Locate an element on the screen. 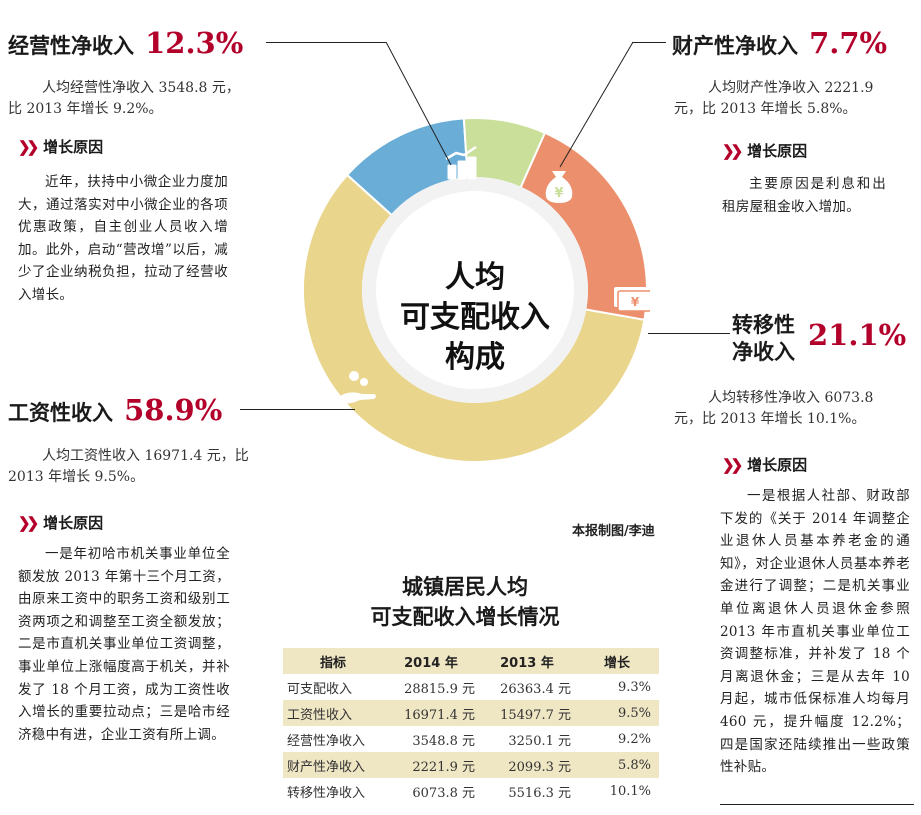 This screenshot has height=815, width=921. transfer-rule is located at coordinates (817, 804).